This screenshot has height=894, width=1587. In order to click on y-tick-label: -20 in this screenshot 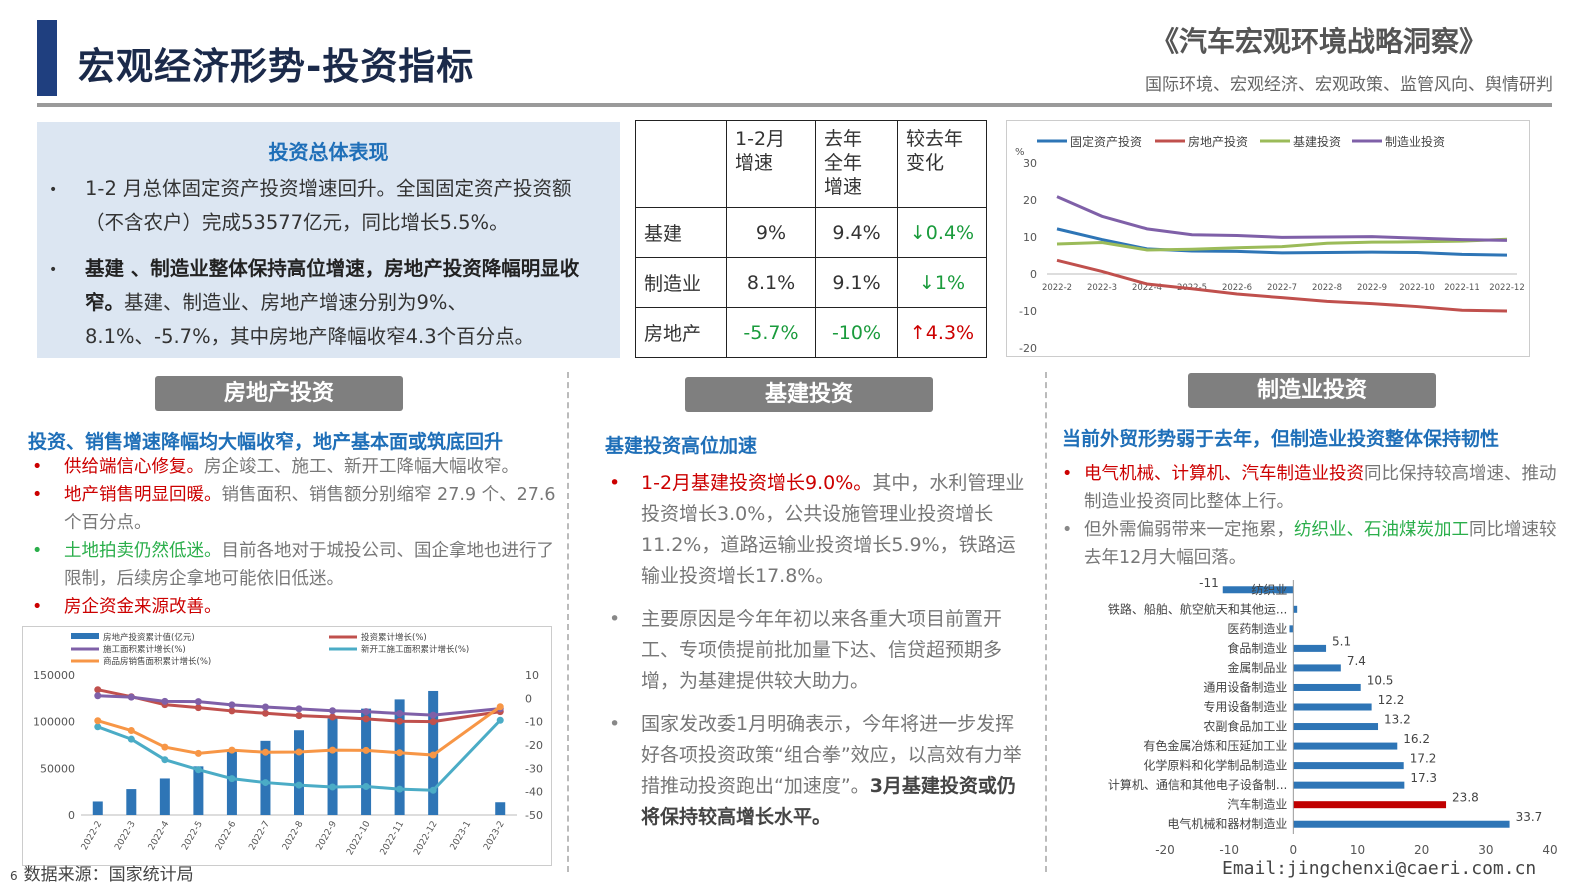, I will do `click(1028, 348)`.